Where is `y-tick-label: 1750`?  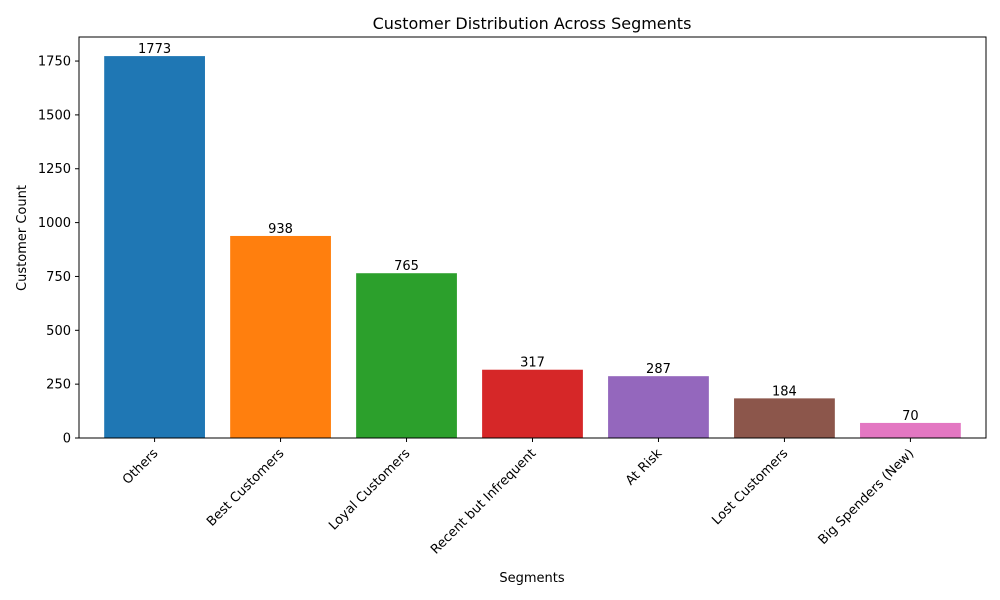 y-tick-label: 1750 is located at coordinates (54, 62).